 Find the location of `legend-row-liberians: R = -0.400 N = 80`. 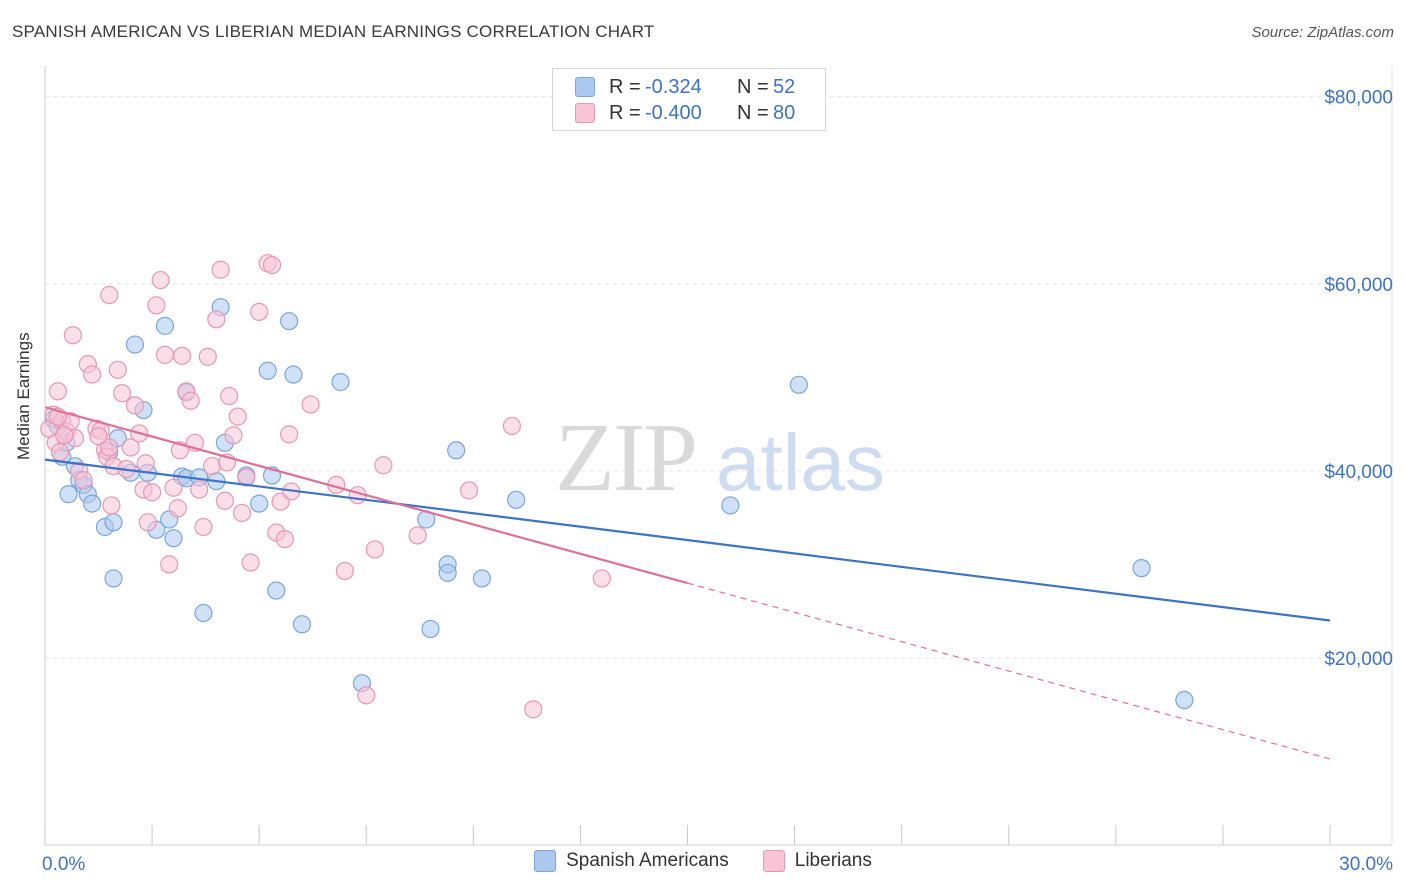

legend-row-liberians: R = -0.400 N = 80 is located at coordinates (685, 113).